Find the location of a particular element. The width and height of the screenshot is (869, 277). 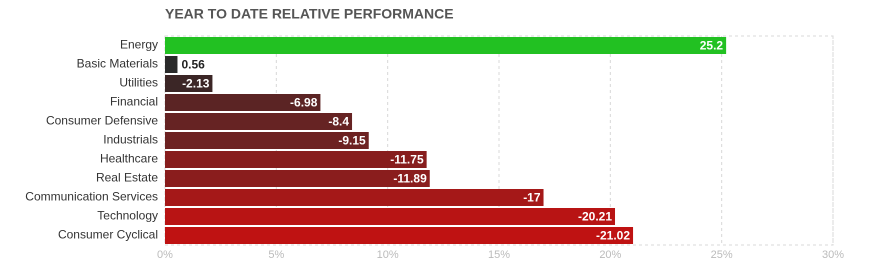

value-label: 25.2 is located at coordinates (712, 46).